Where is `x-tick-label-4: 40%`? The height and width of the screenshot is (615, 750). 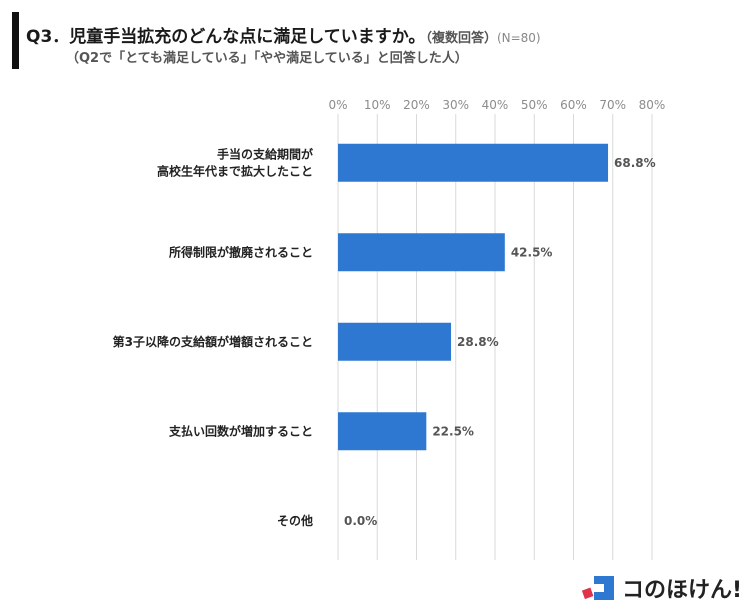 x-tick-label-4: 40% is located at coordinates (495, 105).